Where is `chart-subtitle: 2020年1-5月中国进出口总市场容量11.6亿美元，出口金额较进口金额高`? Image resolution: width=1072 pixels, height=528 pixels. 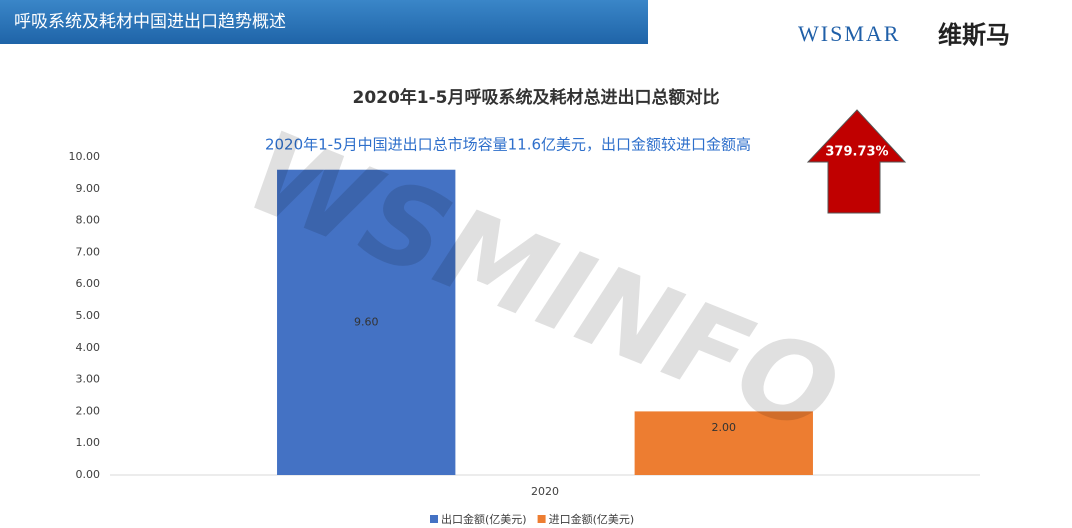 chart-subtitle: 2020年1-5月中国进出口总市场容量11.6亿美元，出口金额较进口金额高 is located at coordinates (508, 145).